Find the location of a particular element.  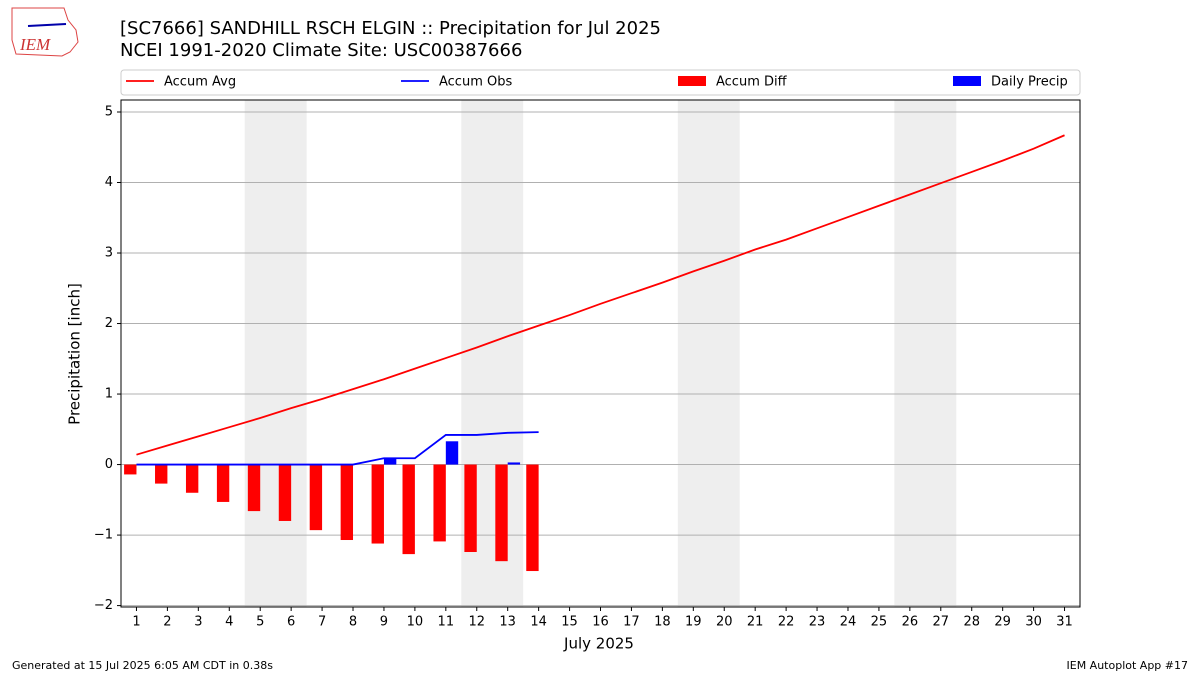

x-tick-label: 5 is located at coordinates (260, 622).